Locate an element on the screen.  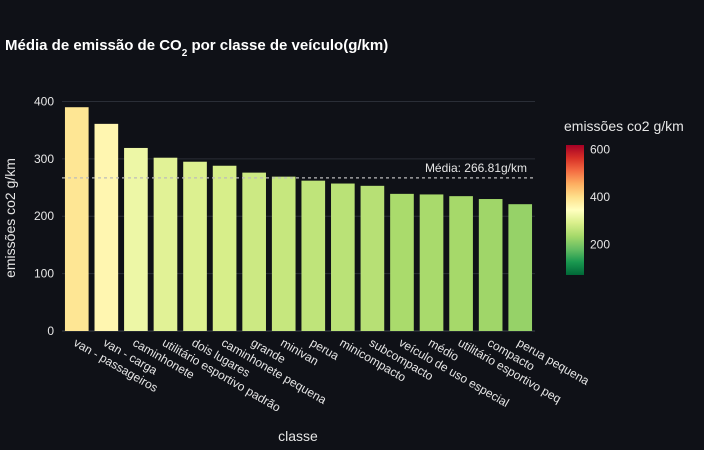
y-tick-labels: 0 100 200 300 400 is located at coordinates (44, 216).